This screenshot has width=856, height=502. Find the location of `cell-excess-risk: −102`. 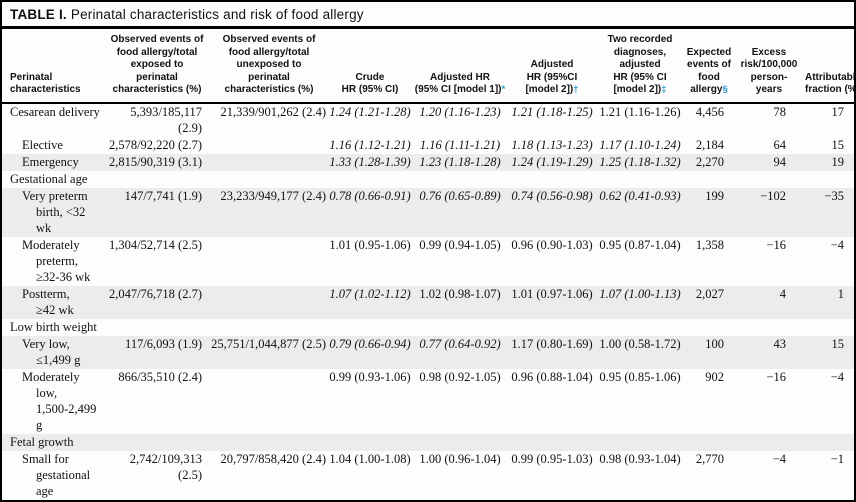

cell-excess-risk: −102 is located at coordinates (773, 196).